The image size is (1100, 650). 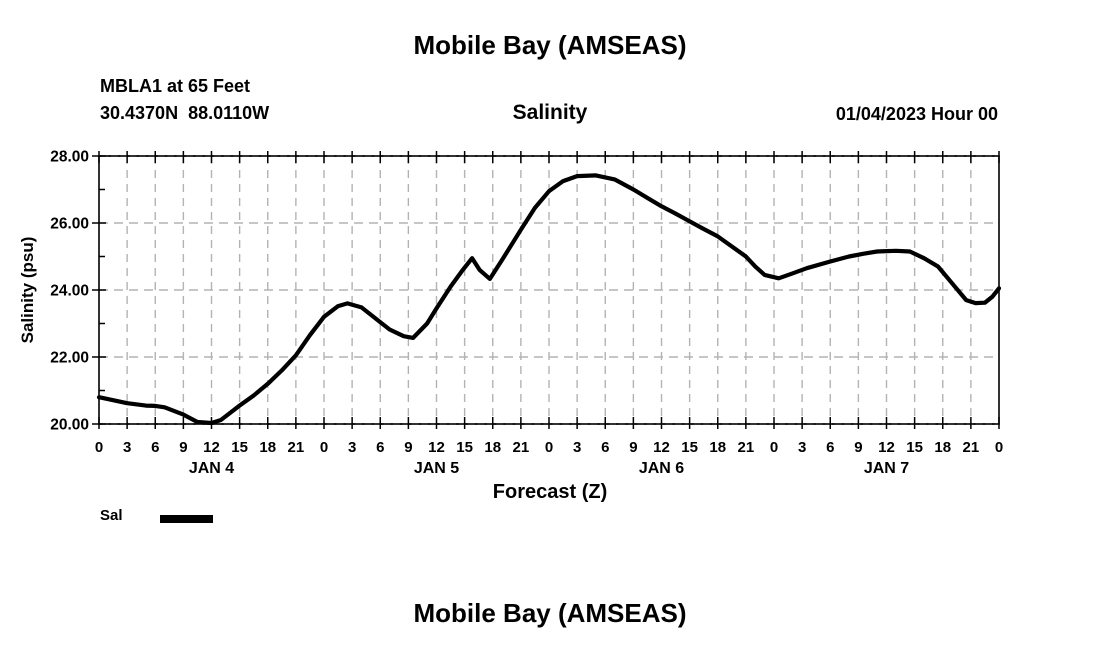 What do you see at coordinates (550, 613) in the screenshot?
I see `second-page-title: Mobile Bay (AMSEAS)` at bounding box center [550, 613].